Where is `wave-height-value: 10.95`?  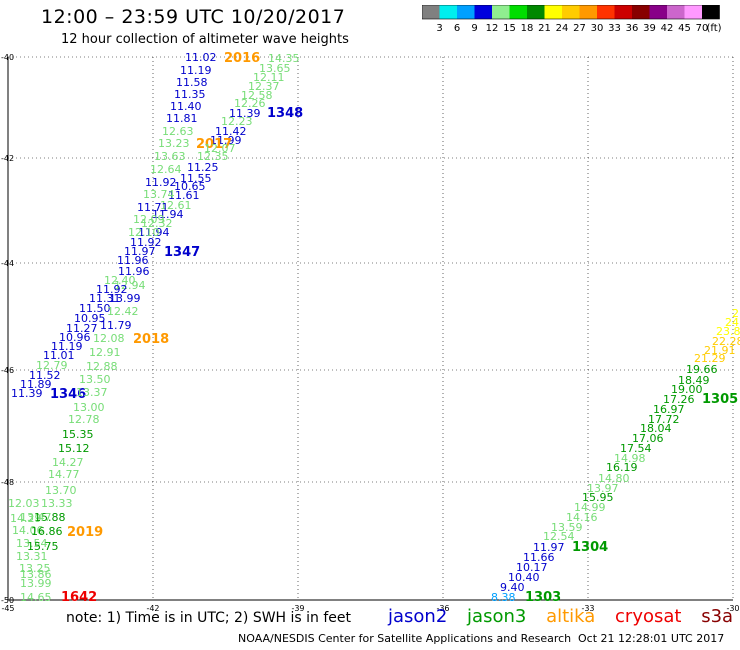 wave-height-value: 10.95 is located at coordinates (90, 318).